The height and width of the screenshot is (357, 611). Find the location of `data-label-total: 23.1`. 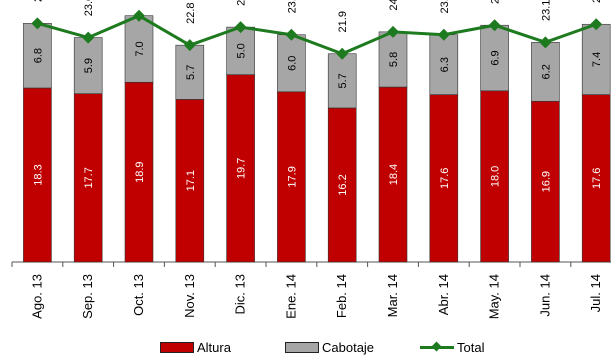

data-label-total: 23.1 is located at coordinates (546, 10).